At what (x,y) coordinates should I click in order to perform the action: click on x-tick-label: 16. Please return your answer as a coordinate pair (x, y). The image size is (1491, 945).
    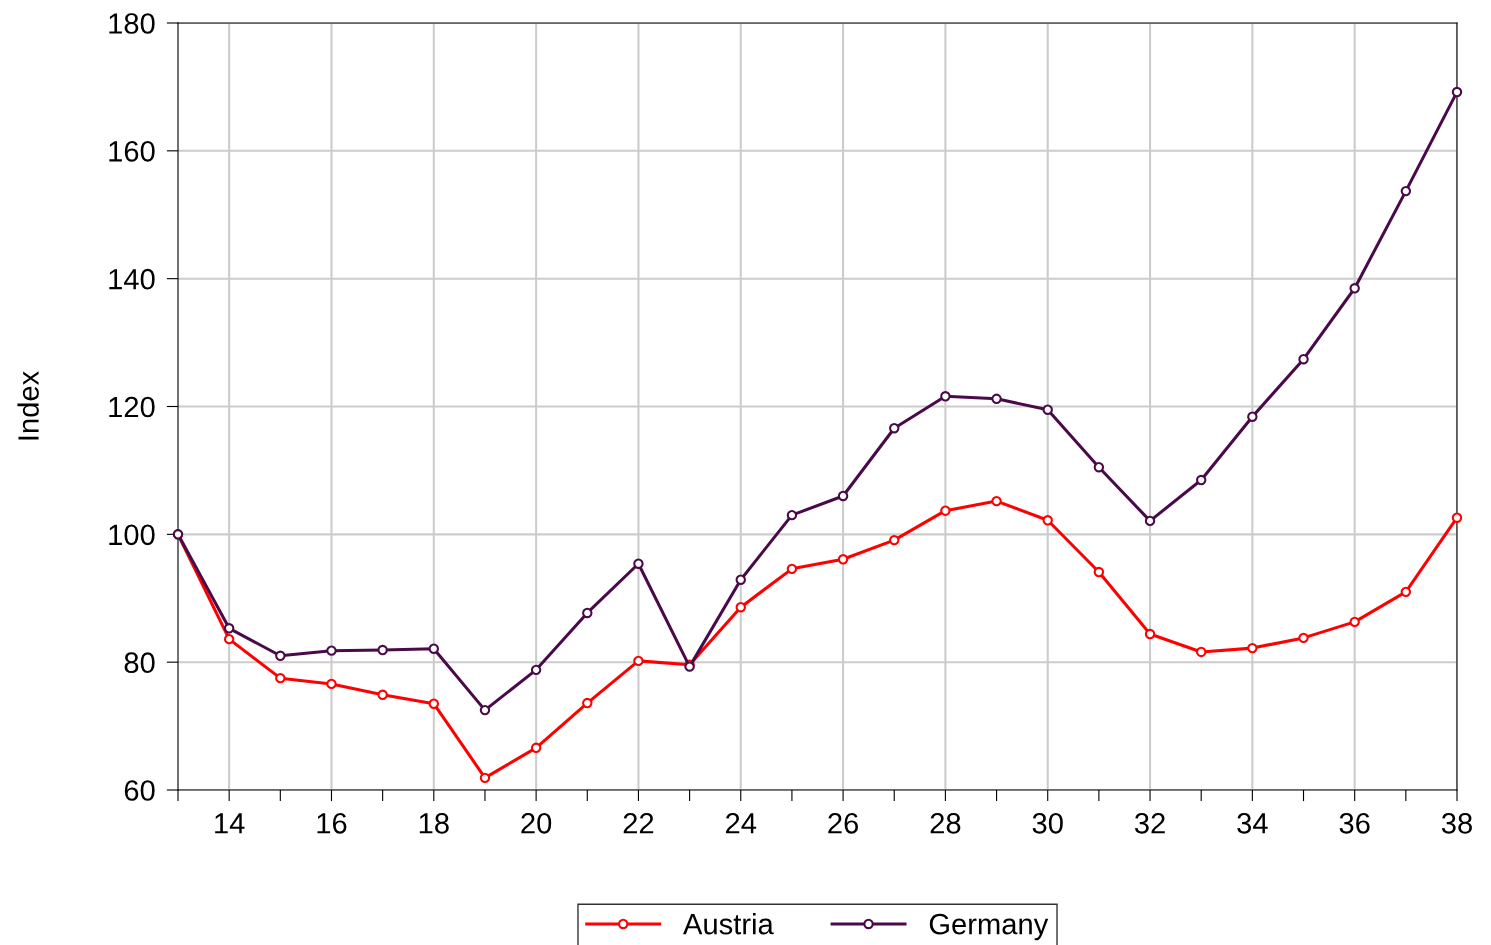
    Looking at the image, I should click on (332, 823).